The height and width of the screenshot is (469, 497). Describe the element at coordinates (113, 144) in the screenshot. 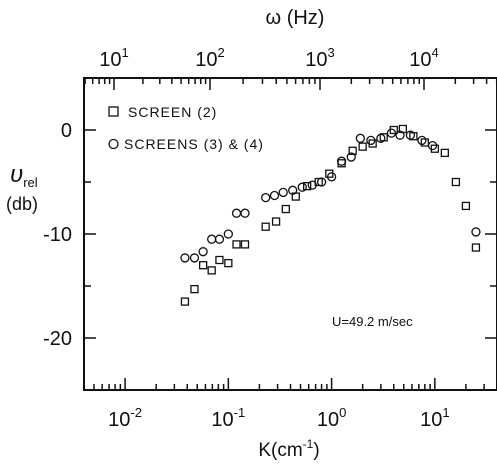

I see `legend-circle-marker` at that location.